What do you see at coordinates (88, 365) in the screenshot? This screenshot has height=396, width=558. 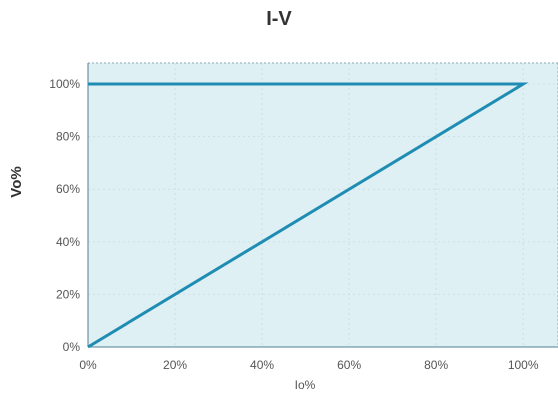 I see `x-tick-label: 0%` at bounding box center [88, 365].